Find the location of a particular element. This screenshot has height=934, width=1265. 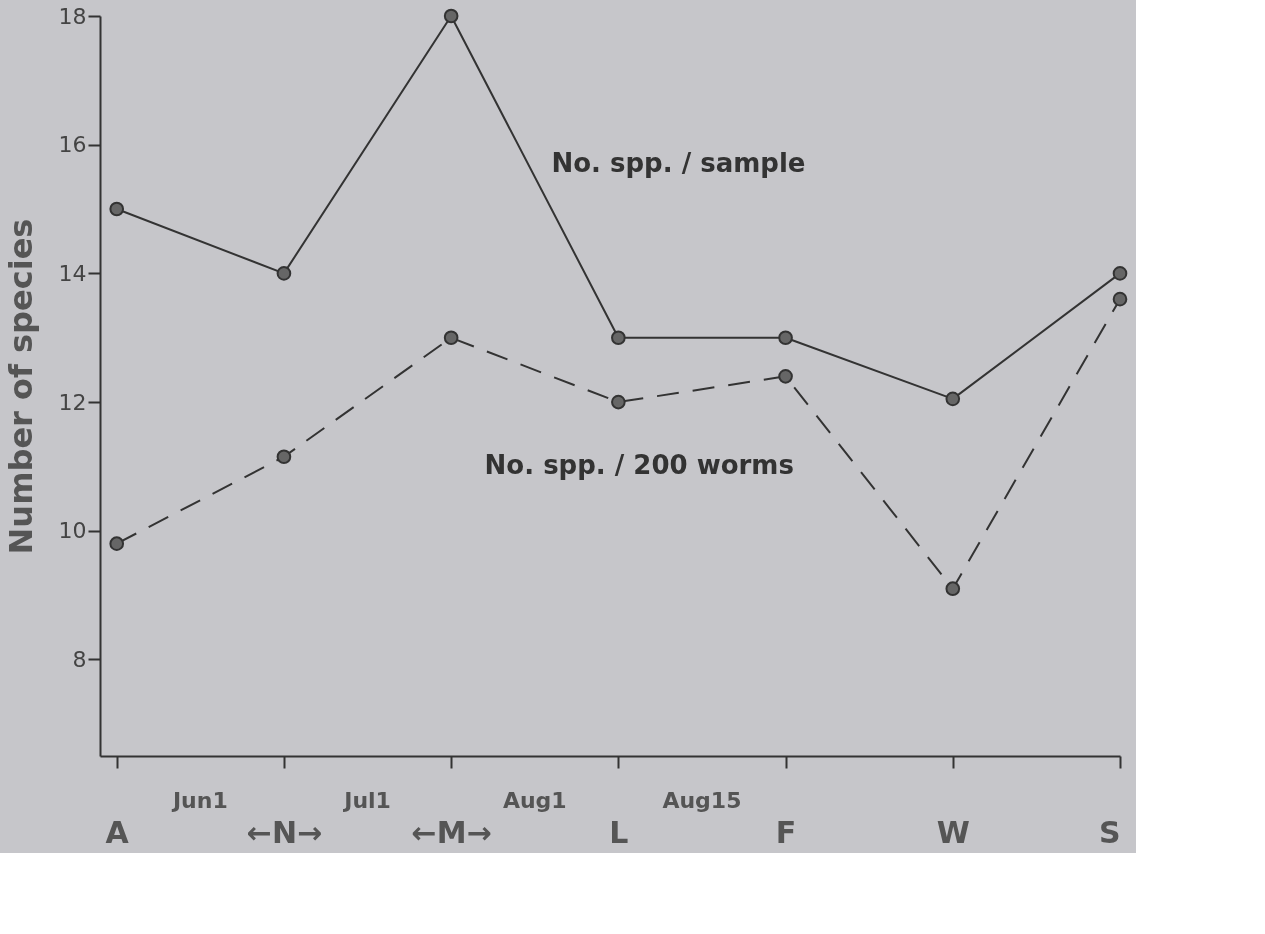

text: Jun1 is located at coordinates (199, 800).